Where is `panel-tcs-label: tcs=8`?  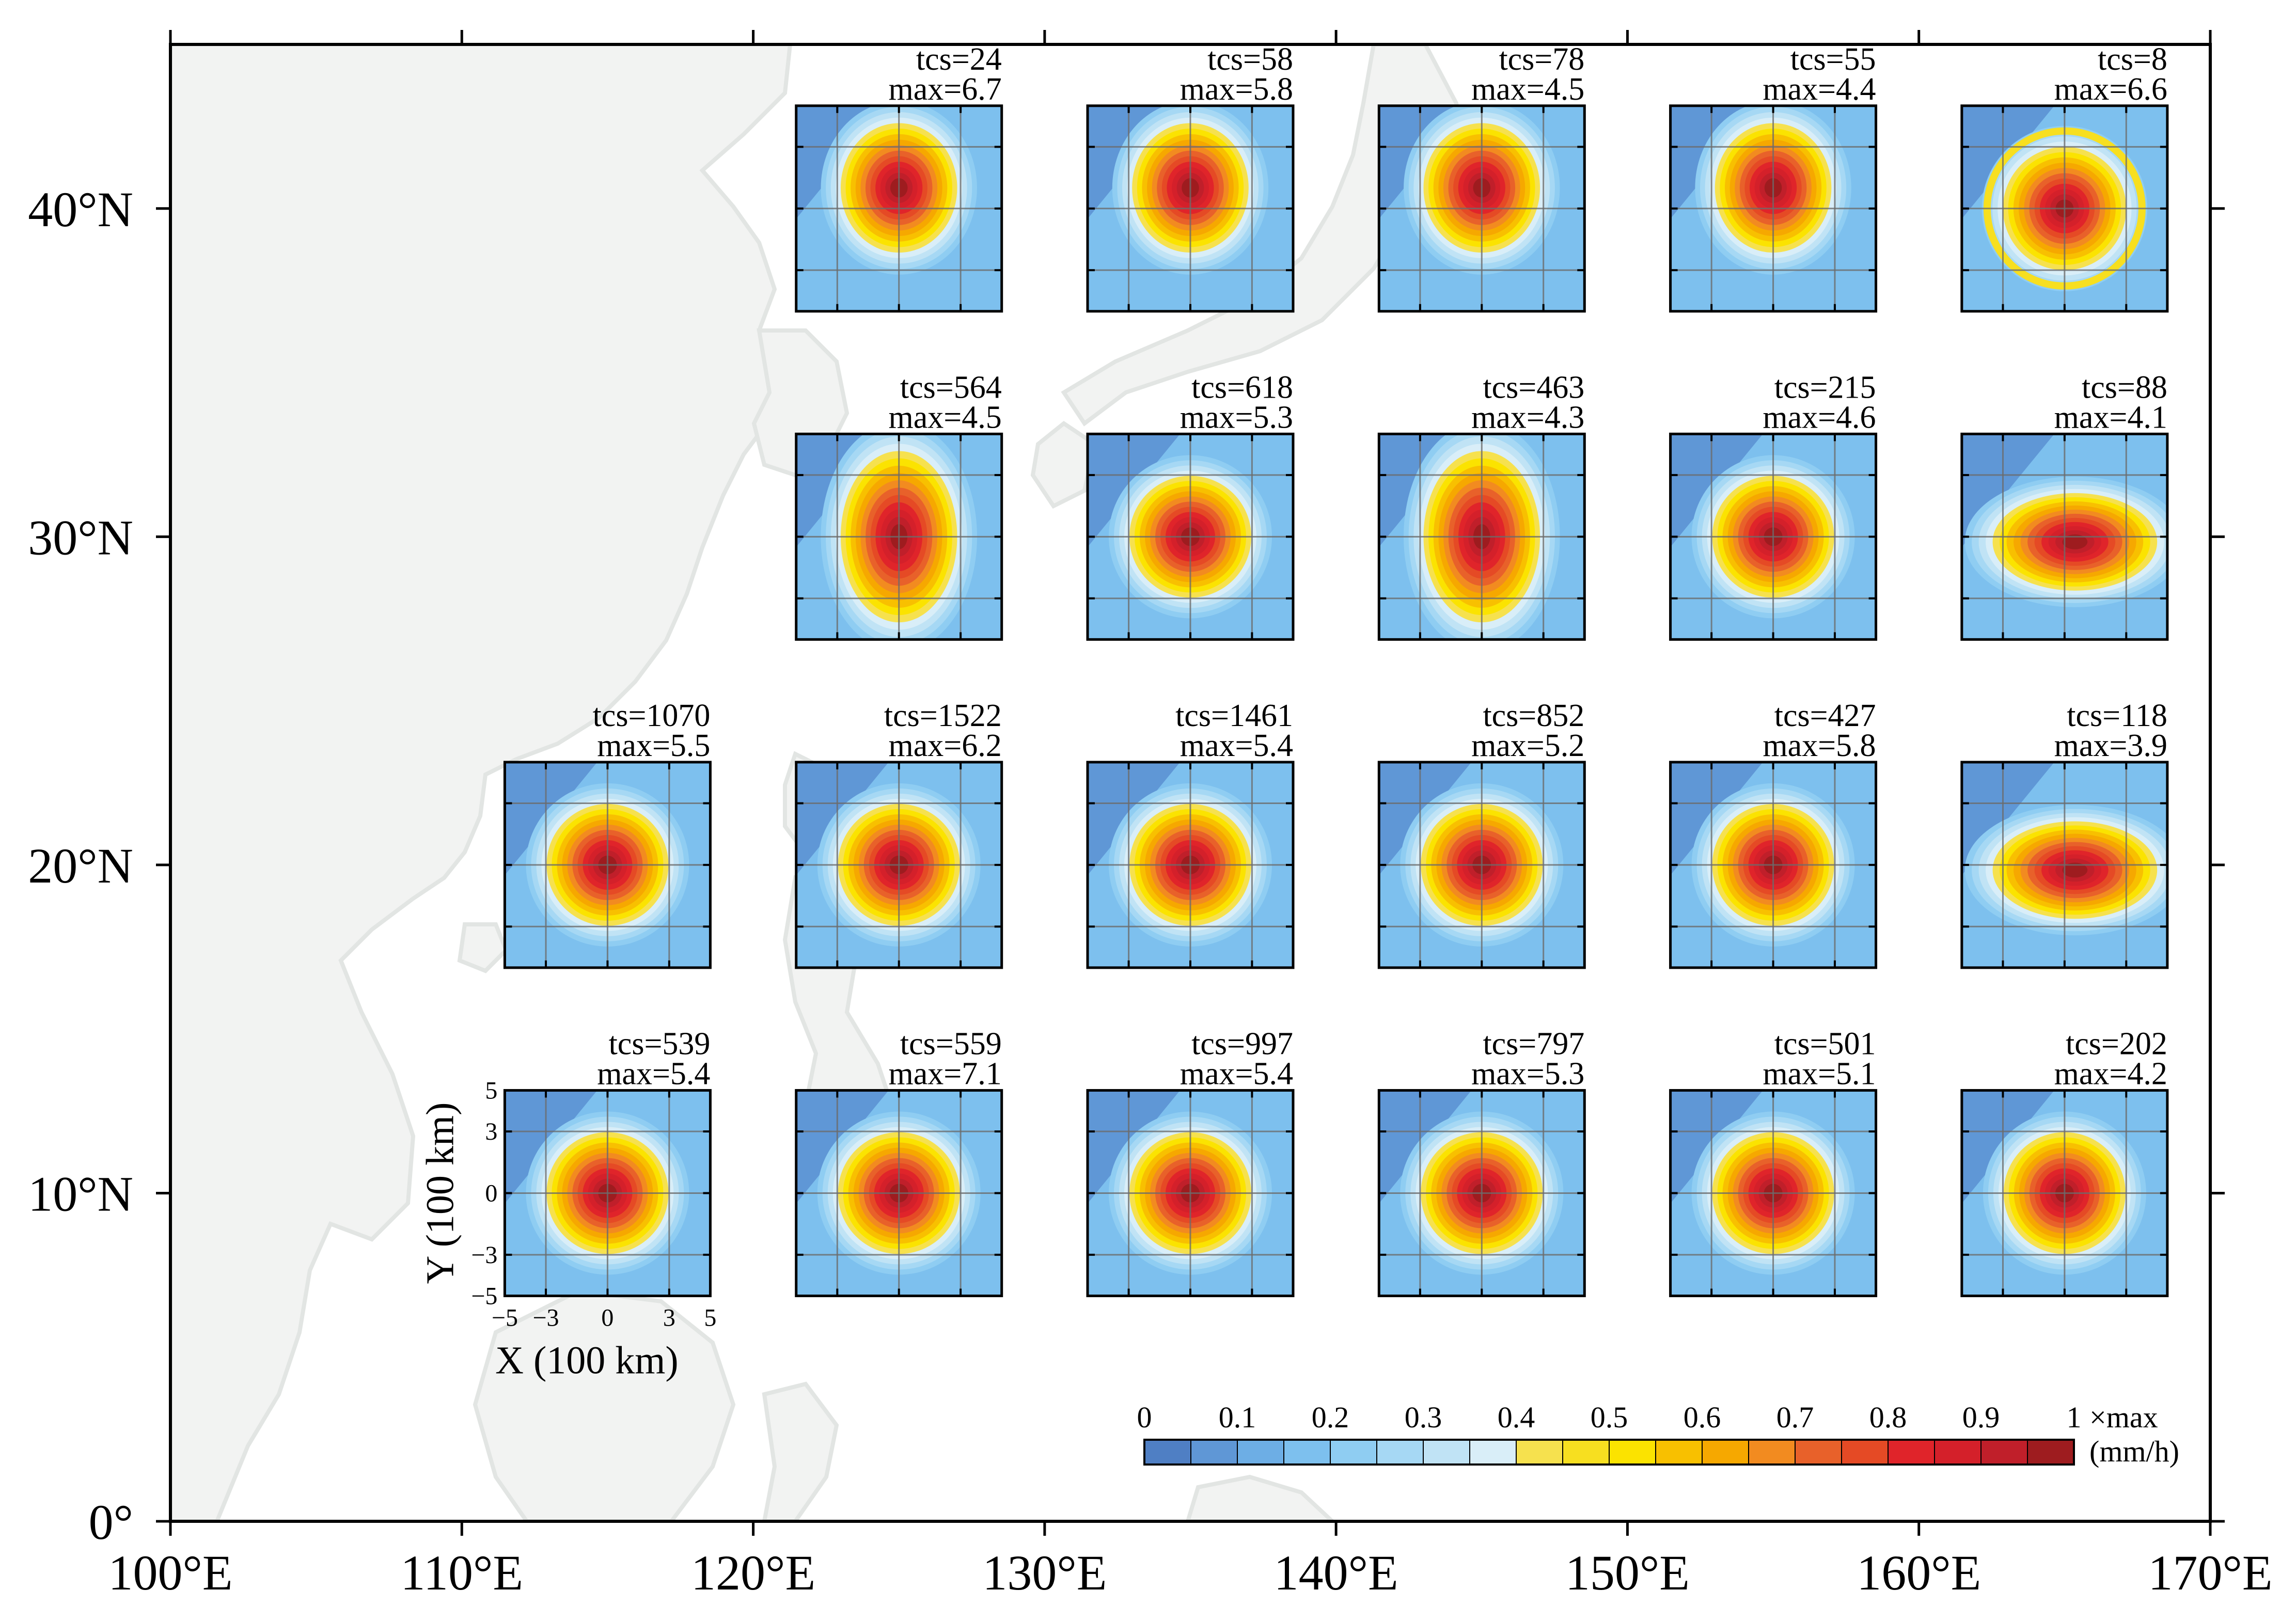 panel-tcs-label: tcs=8 is located at coordinates (2132, 60).